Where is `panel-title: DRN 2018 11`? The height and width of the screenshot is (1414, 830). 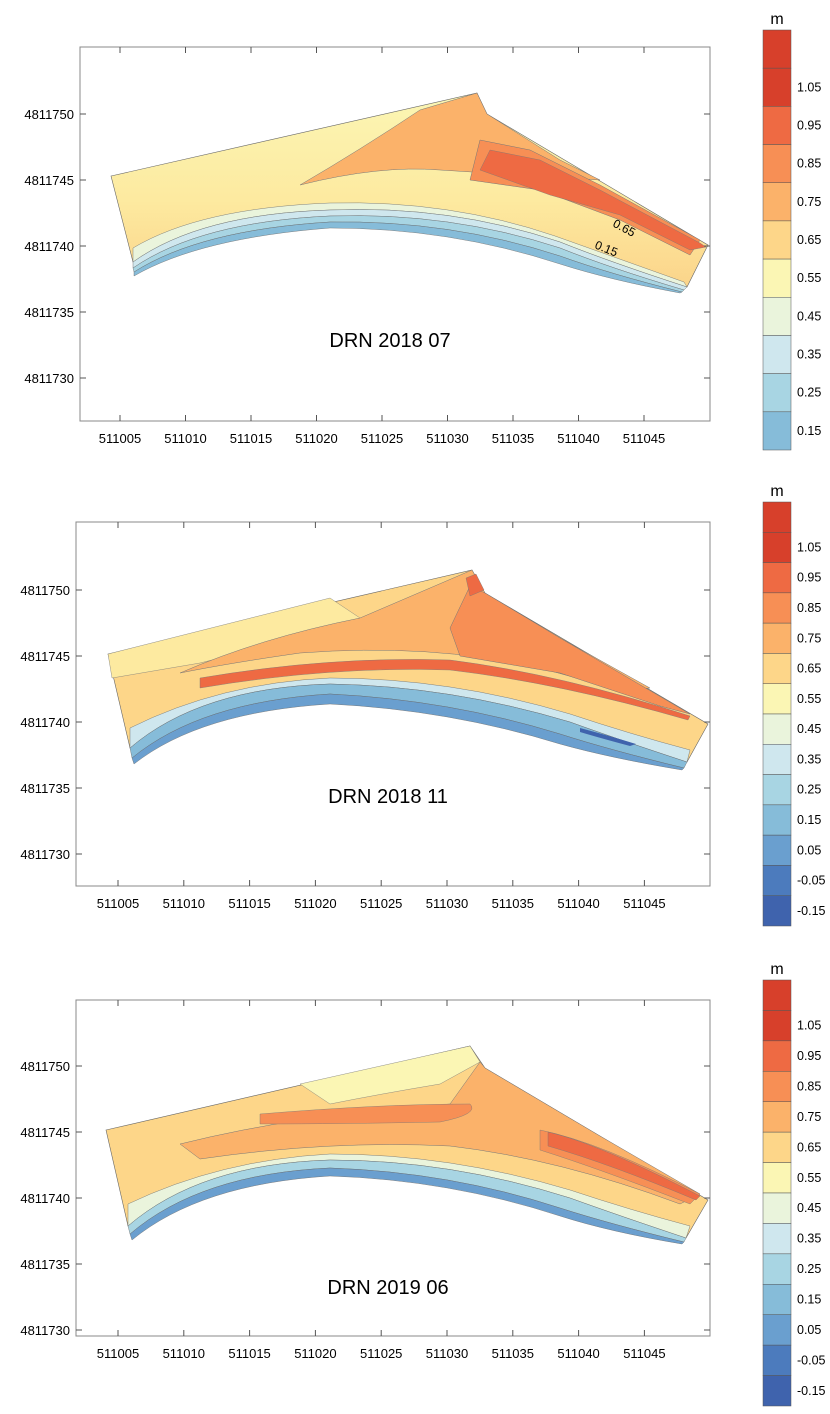 panel-title: DRN 2018 11 is located at coordinates (388, 797).